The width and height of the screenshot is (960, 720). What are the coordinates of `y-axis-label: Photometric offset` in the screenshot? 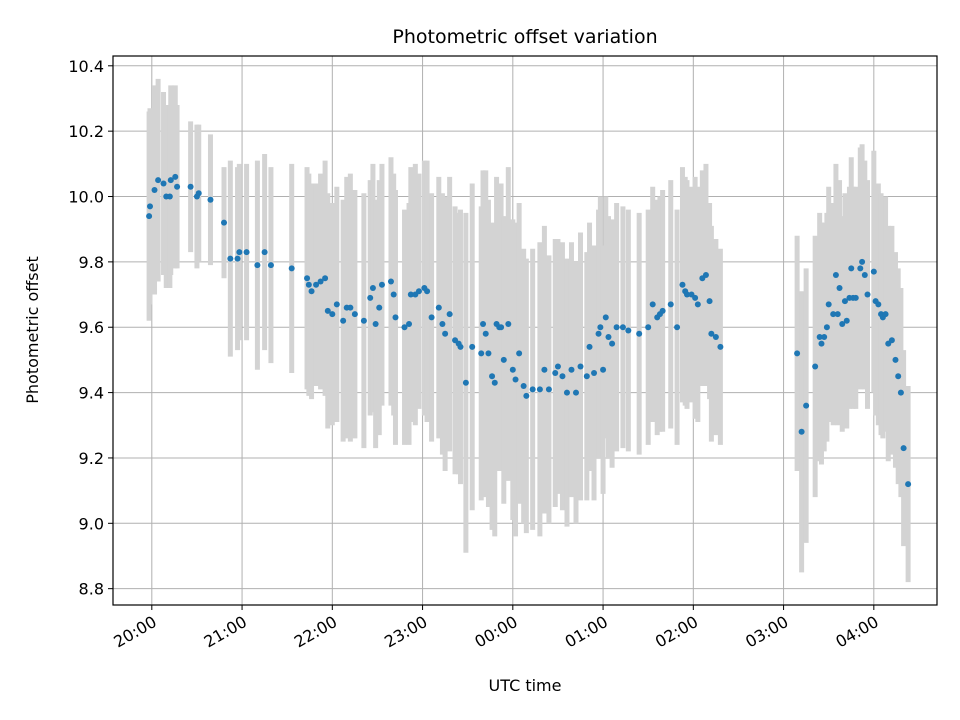 It's located at (32, 330).